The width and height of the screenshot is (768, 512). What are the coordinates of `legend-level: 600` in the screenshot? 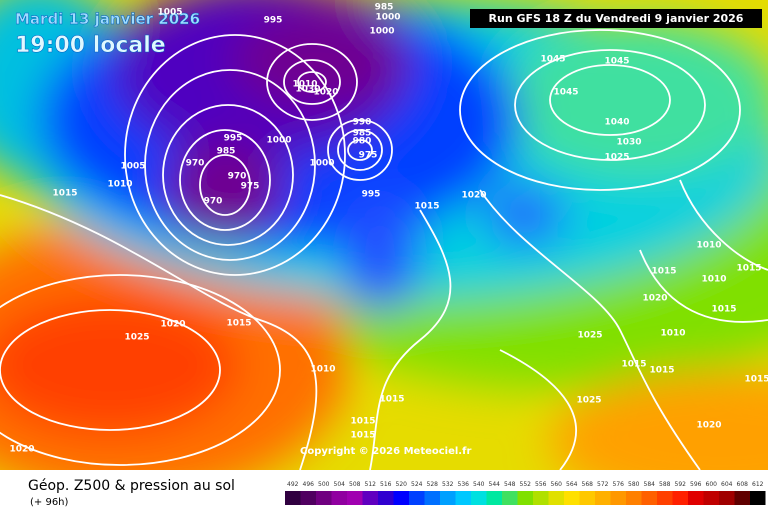 It's located at (712, 484).